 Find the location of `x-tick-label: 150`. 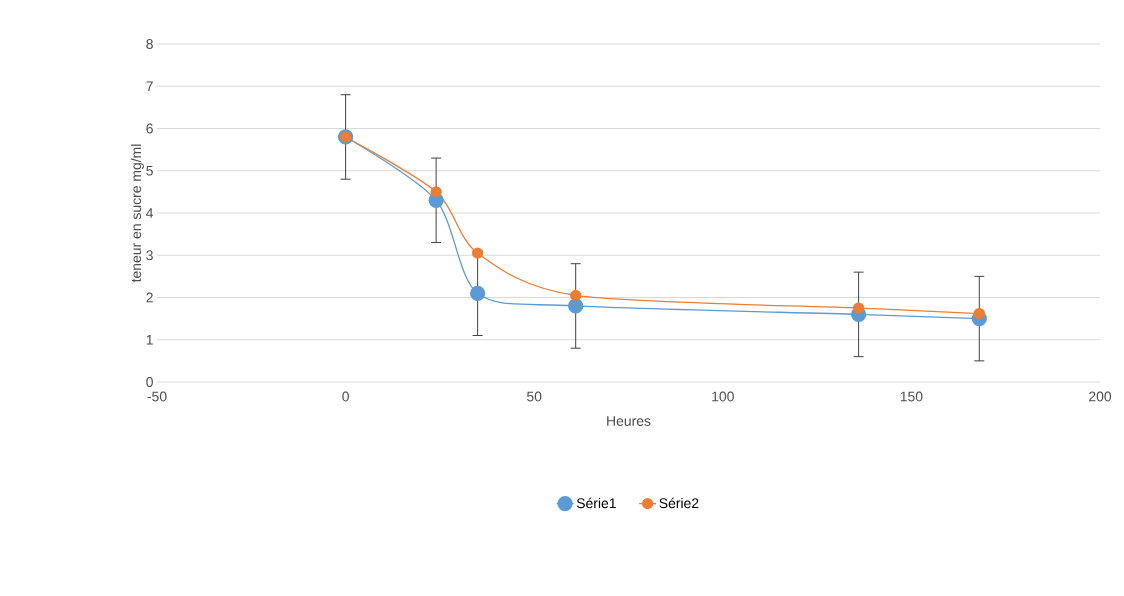

x-tick-label: 150 is located at coordinates (911, 396).